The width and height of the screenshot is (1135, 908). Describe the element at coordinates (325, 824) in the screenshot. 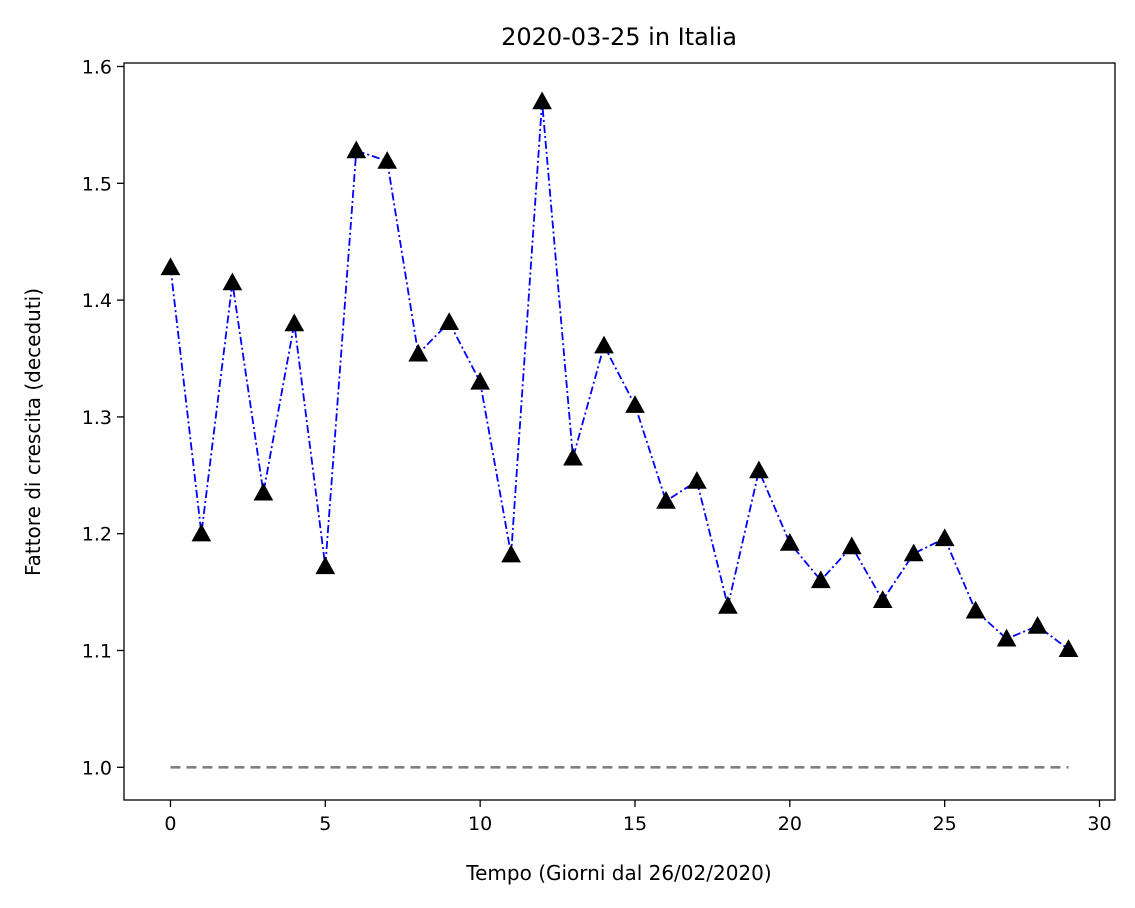

I see `x-tick-label: 5` at that location.